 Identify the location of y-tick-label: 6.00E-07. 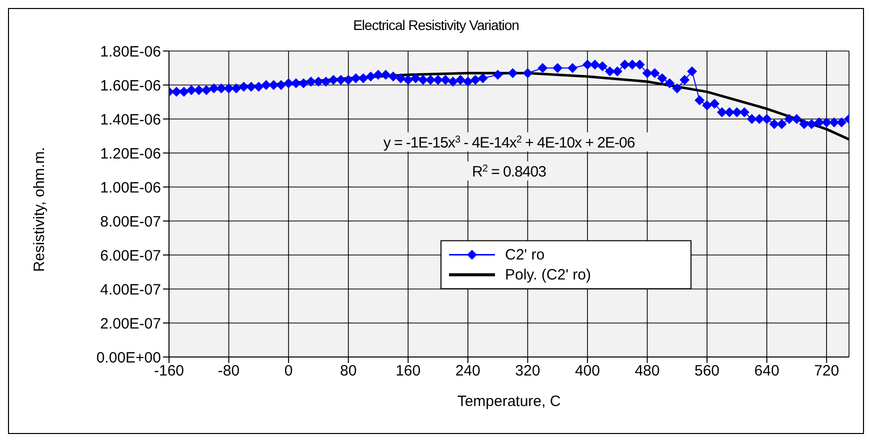
(130, 255).